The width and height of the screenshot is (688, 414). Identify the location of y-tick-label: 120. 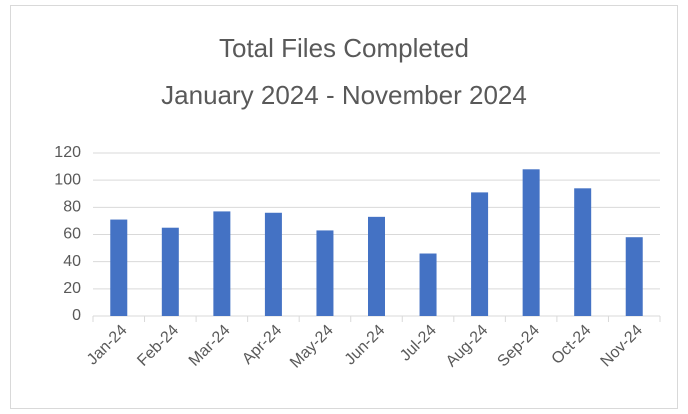
(67, 152).